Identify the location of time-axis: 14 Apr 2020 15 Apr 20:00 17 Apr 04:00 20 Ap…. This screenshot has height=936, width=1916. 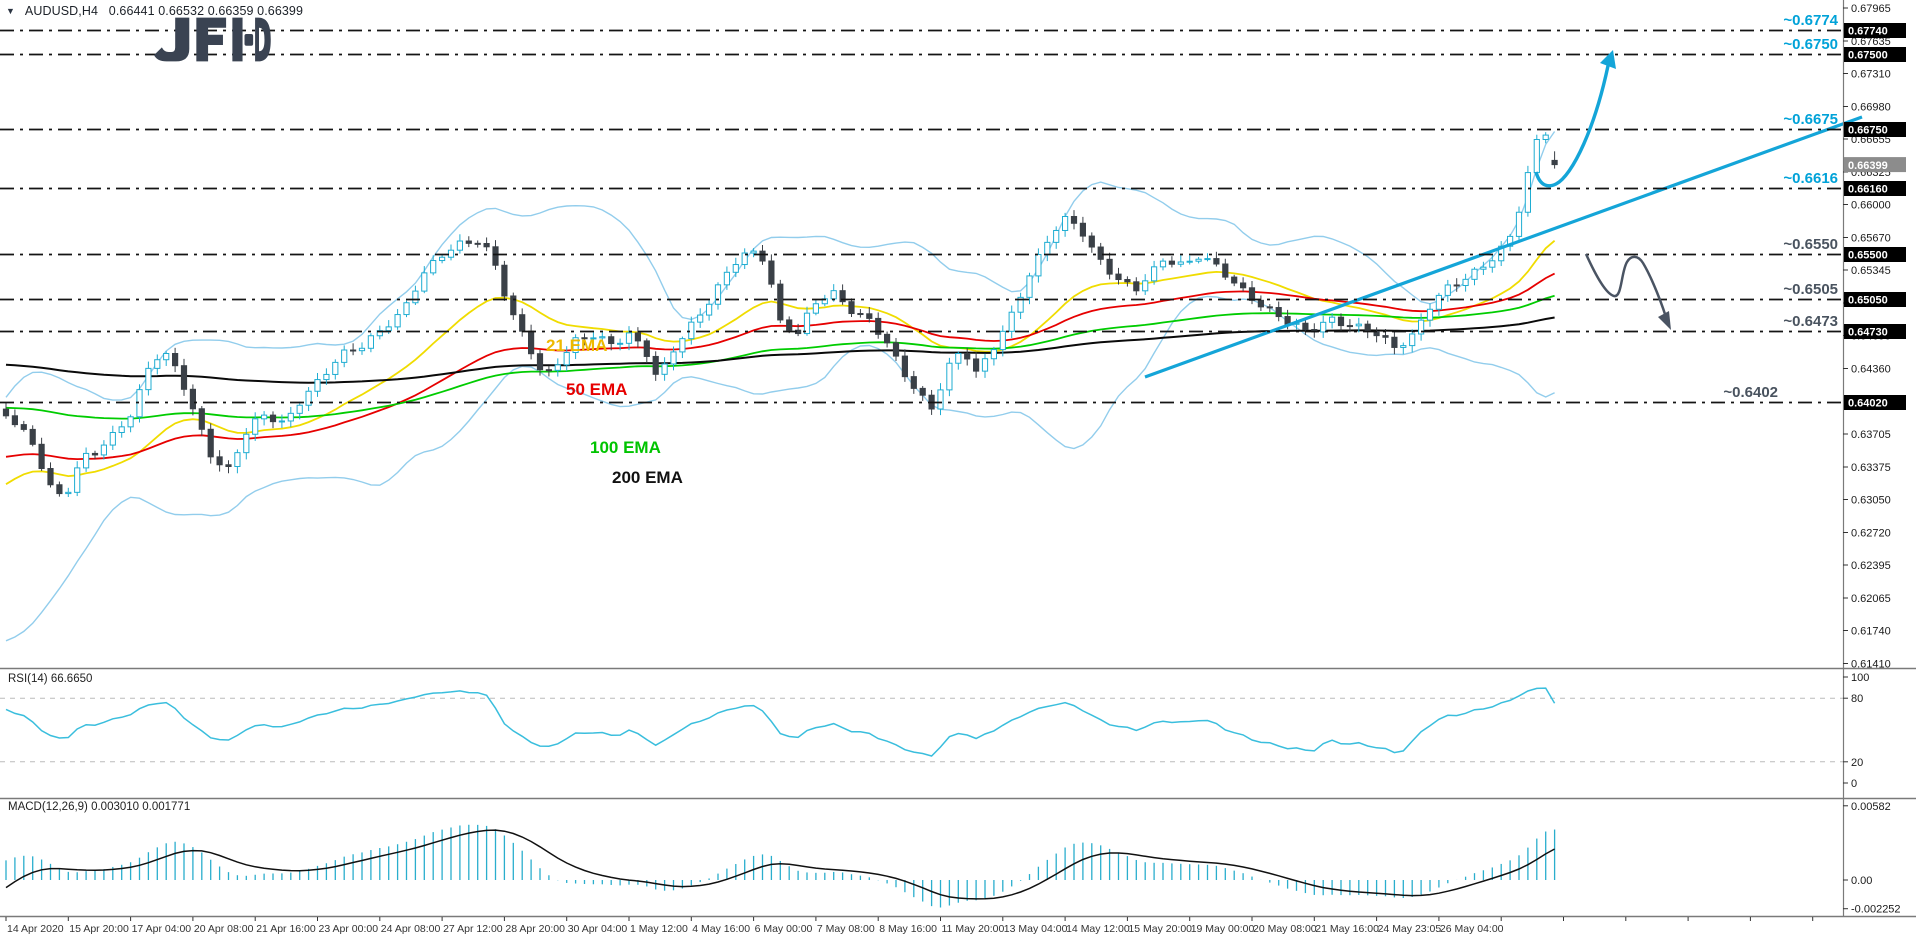
(909, 926).